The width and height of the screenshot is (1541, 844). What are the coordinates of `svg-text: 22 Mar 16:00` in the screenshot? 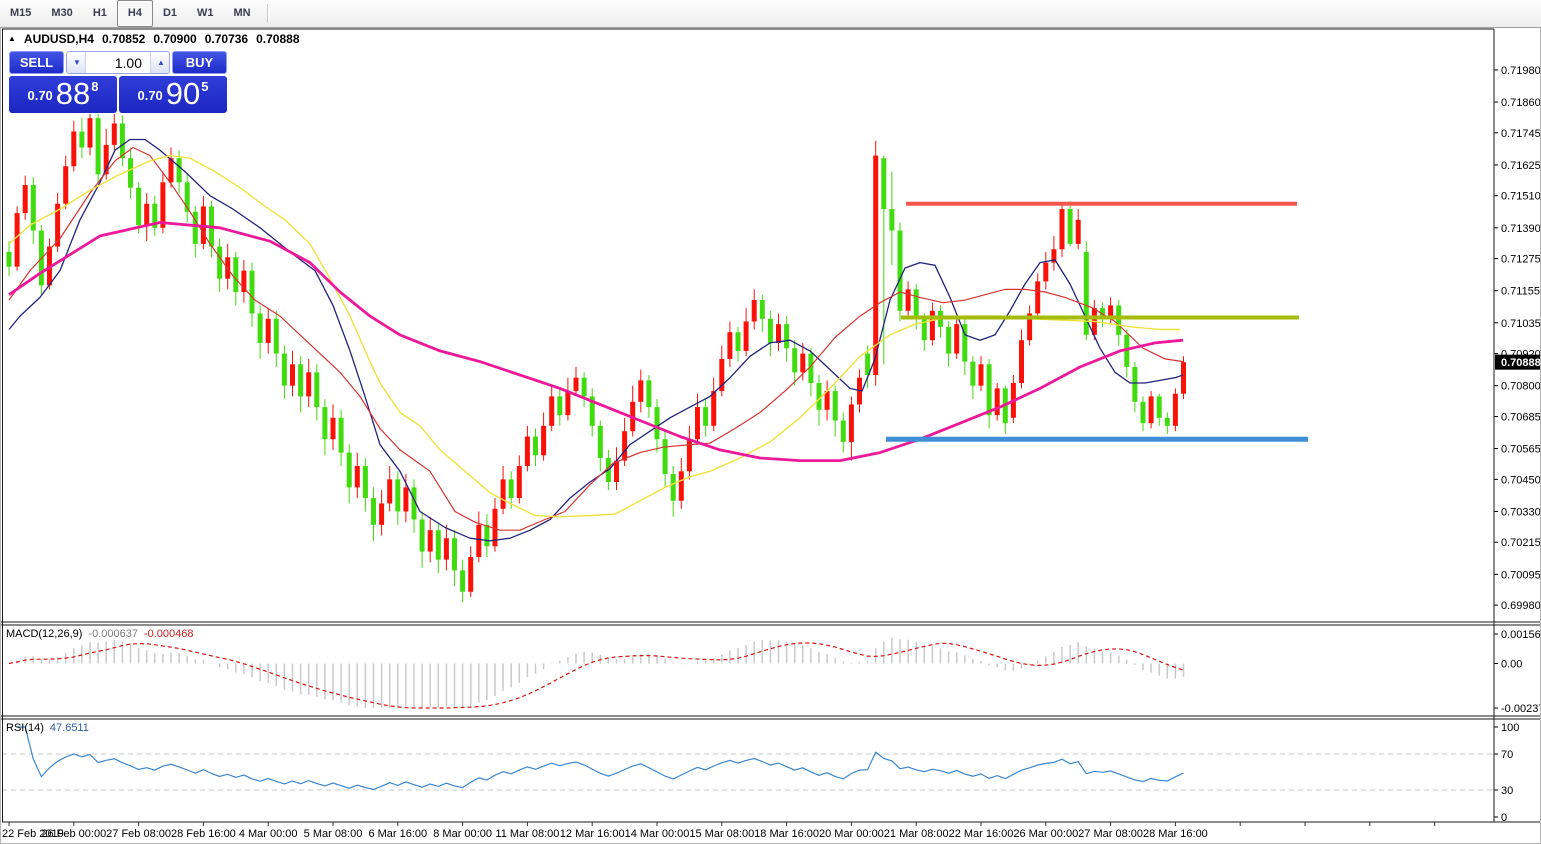 It's located at (981, 834).